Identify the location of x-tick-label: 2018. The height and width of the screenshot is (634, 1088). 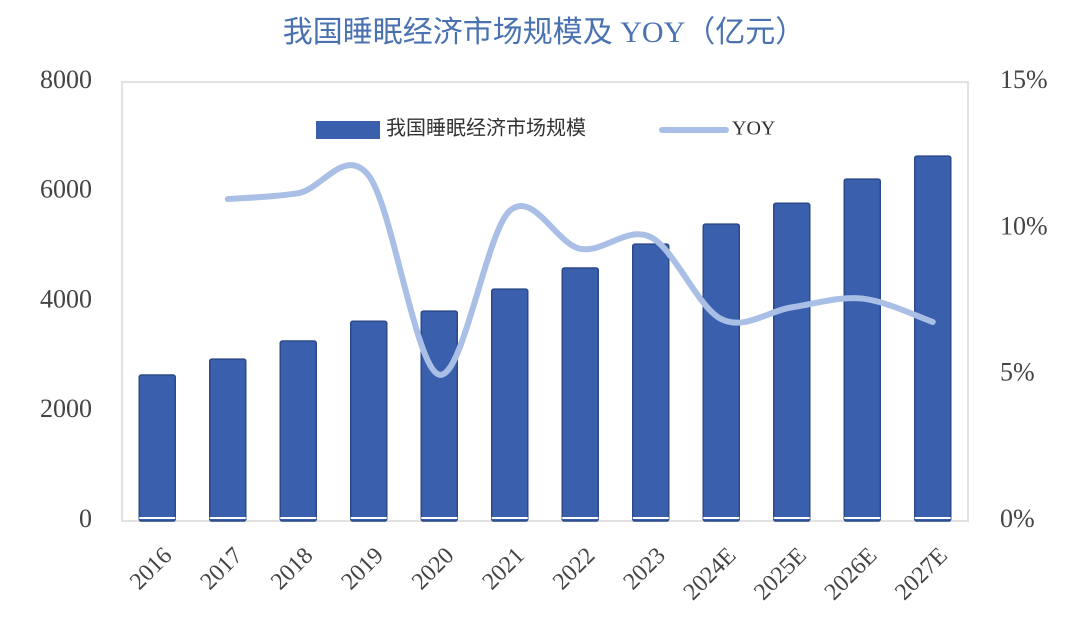
(292, 569).